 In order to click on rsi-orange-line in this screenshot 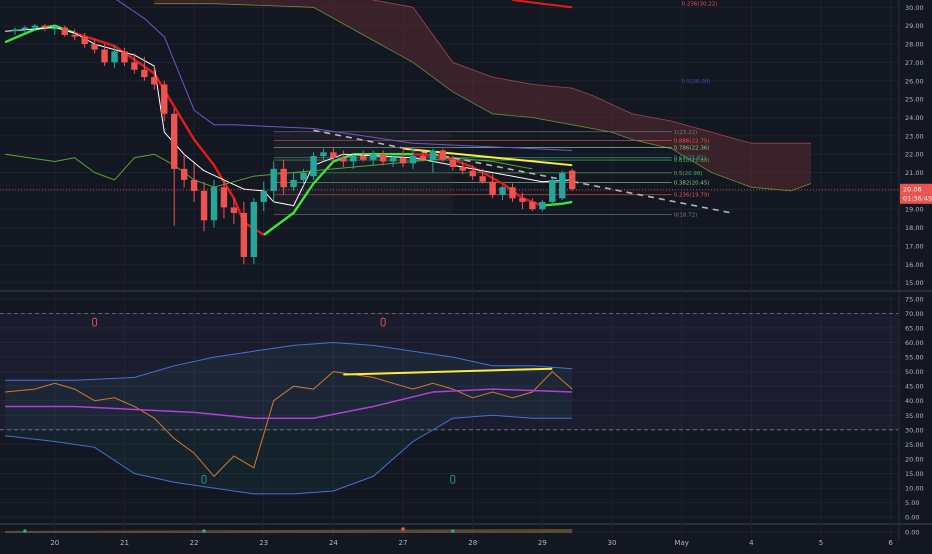, I will do `click(289, 424)`.